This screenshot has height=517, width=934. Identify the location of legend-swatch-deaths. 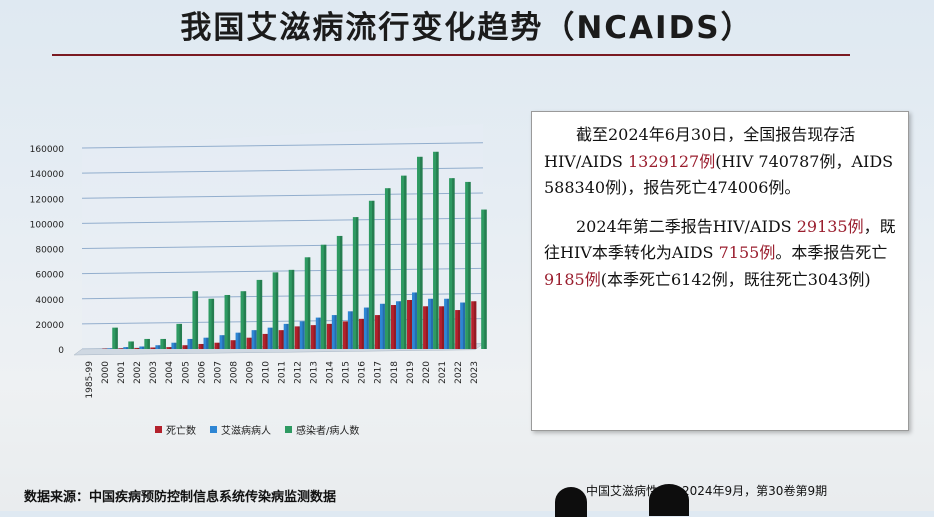
(158, 429).